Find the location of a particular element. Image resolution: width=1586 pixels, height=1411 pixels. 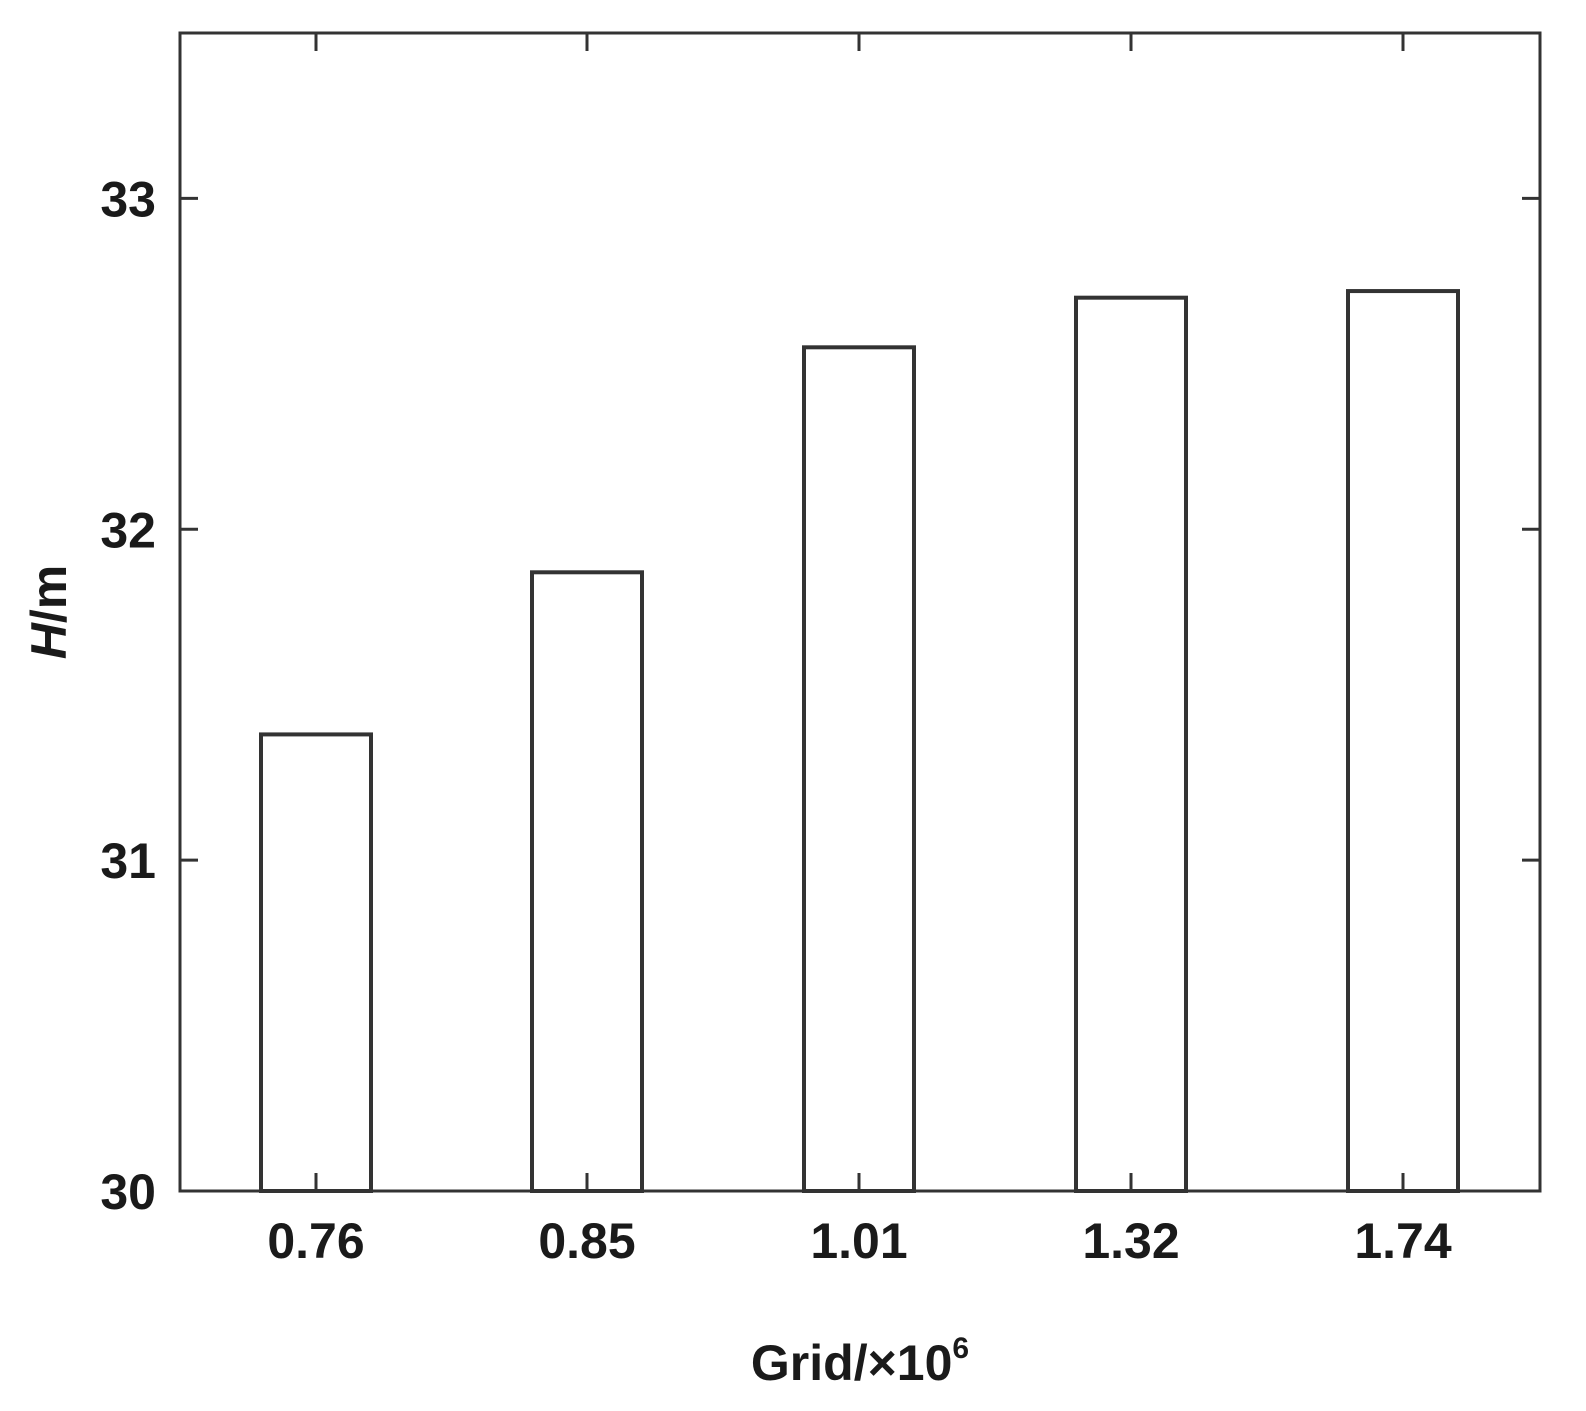

x-axis-title-base: Grid/×10 is located at coordinates (852, 1363).